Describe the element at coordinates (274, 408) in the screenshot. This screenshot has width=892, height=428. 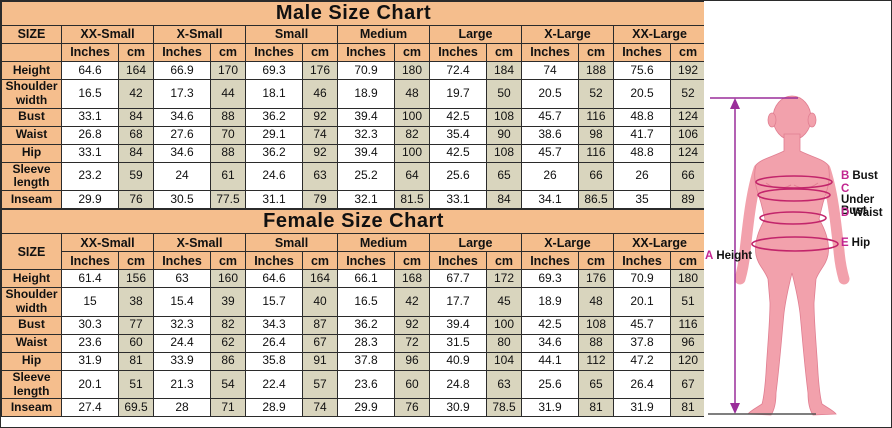
I see `value-inches: 28.9` at that location.